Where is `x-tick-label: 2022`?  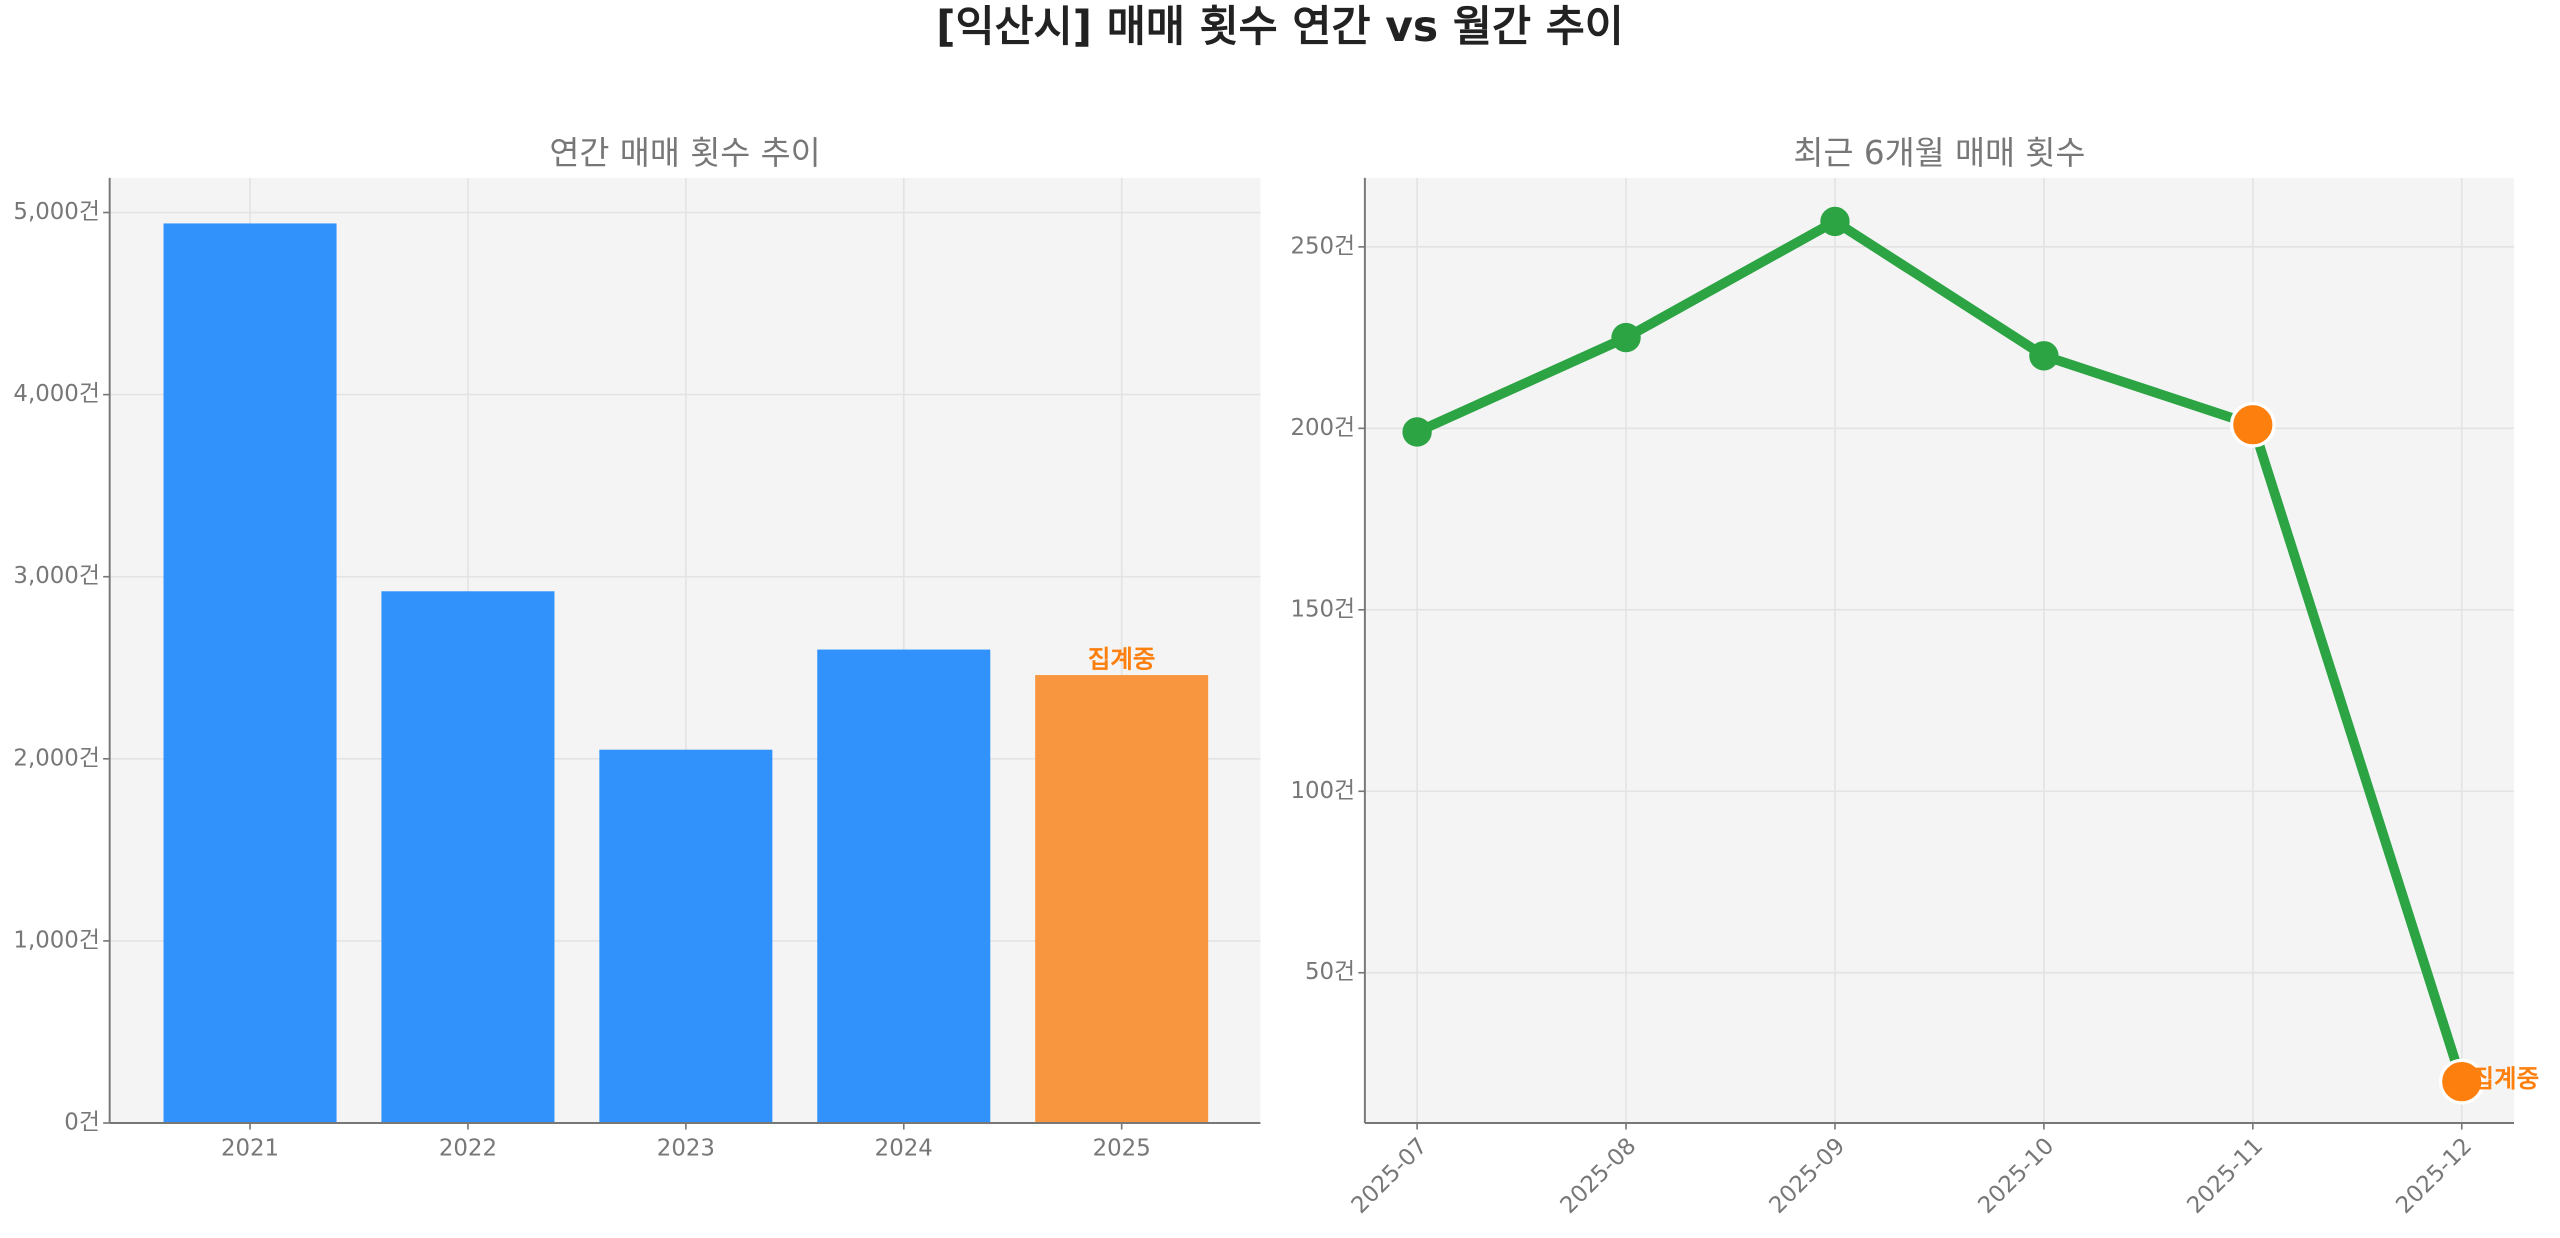 x-tick-label: 2022 is located at coordinates (468, 1149).